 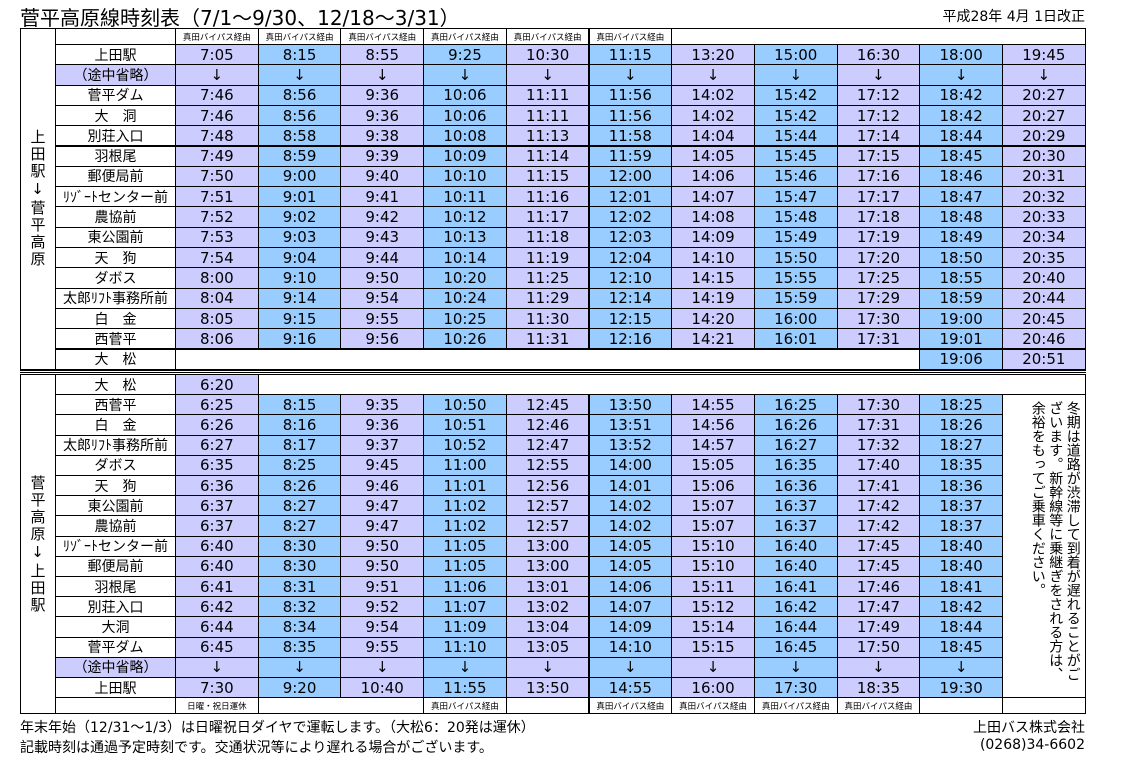 What do you see at coordinates (382, 526) in the screenshot?
I see `departure-time: 9:47` at bounding box center [382, 526].